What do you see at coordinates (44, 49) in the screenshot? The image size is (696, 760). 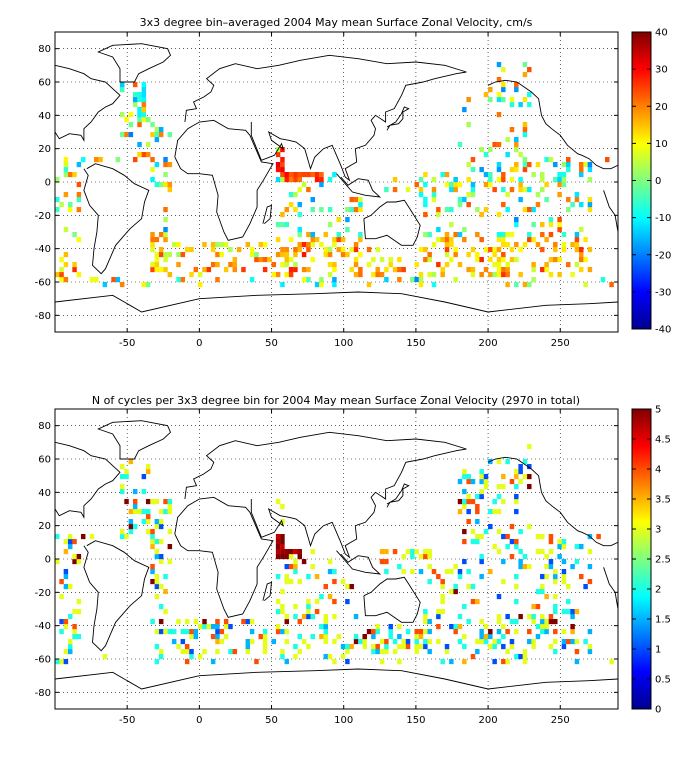 I see `y-tick-label: 80` at bounding box center [44, 49].